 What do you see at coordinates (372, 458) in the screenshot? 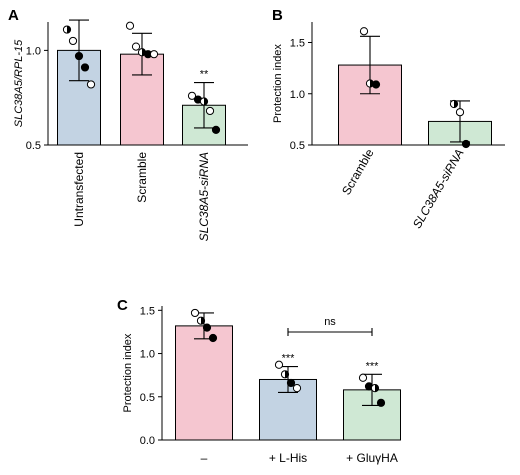
I see `x-category-label: + GluγHA` at bounding box center [372, 458].